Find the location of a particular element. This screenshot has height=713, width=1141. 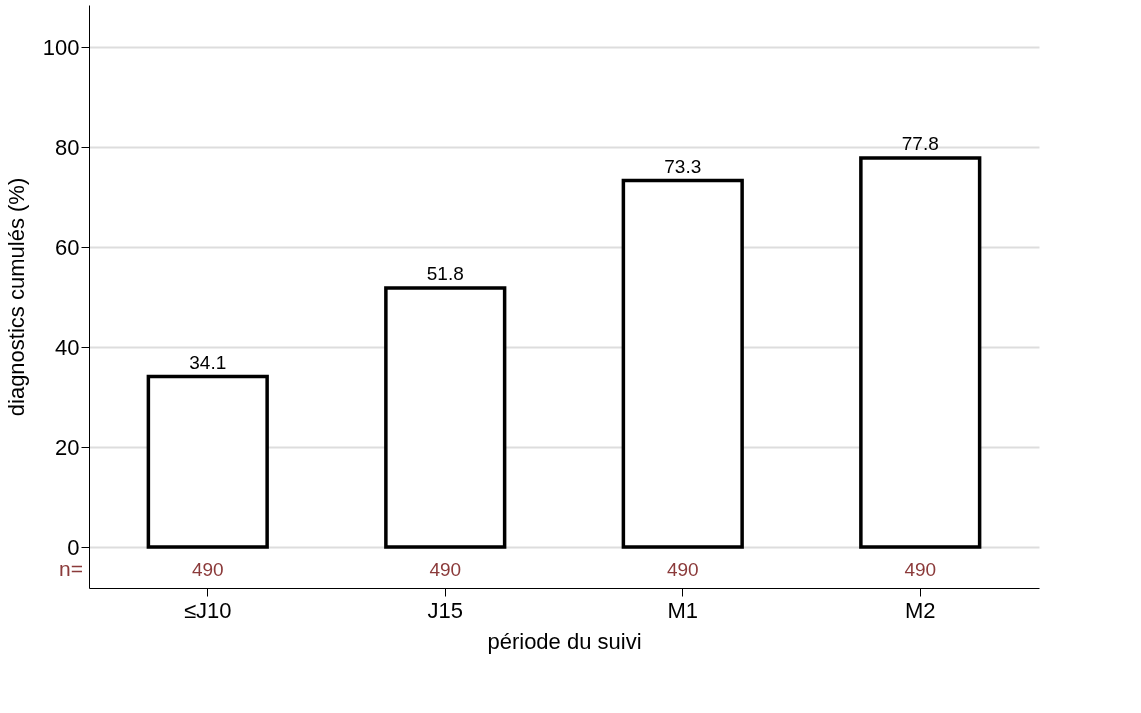

y-tick-label: 20 is located at coordinates (67, 447).